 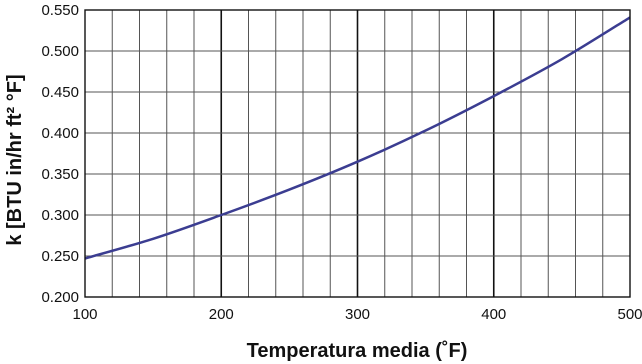 What do you see at coordinates (629, 314) in the screenshot?
I see `x-tick-label: 500` at bounding box center [629, 314].